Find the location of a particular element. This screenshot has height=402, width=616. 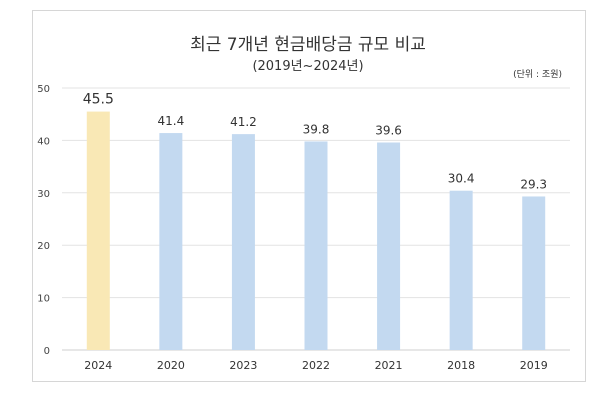

x-tick-label: 2023 is located at coordinates (243, 365).